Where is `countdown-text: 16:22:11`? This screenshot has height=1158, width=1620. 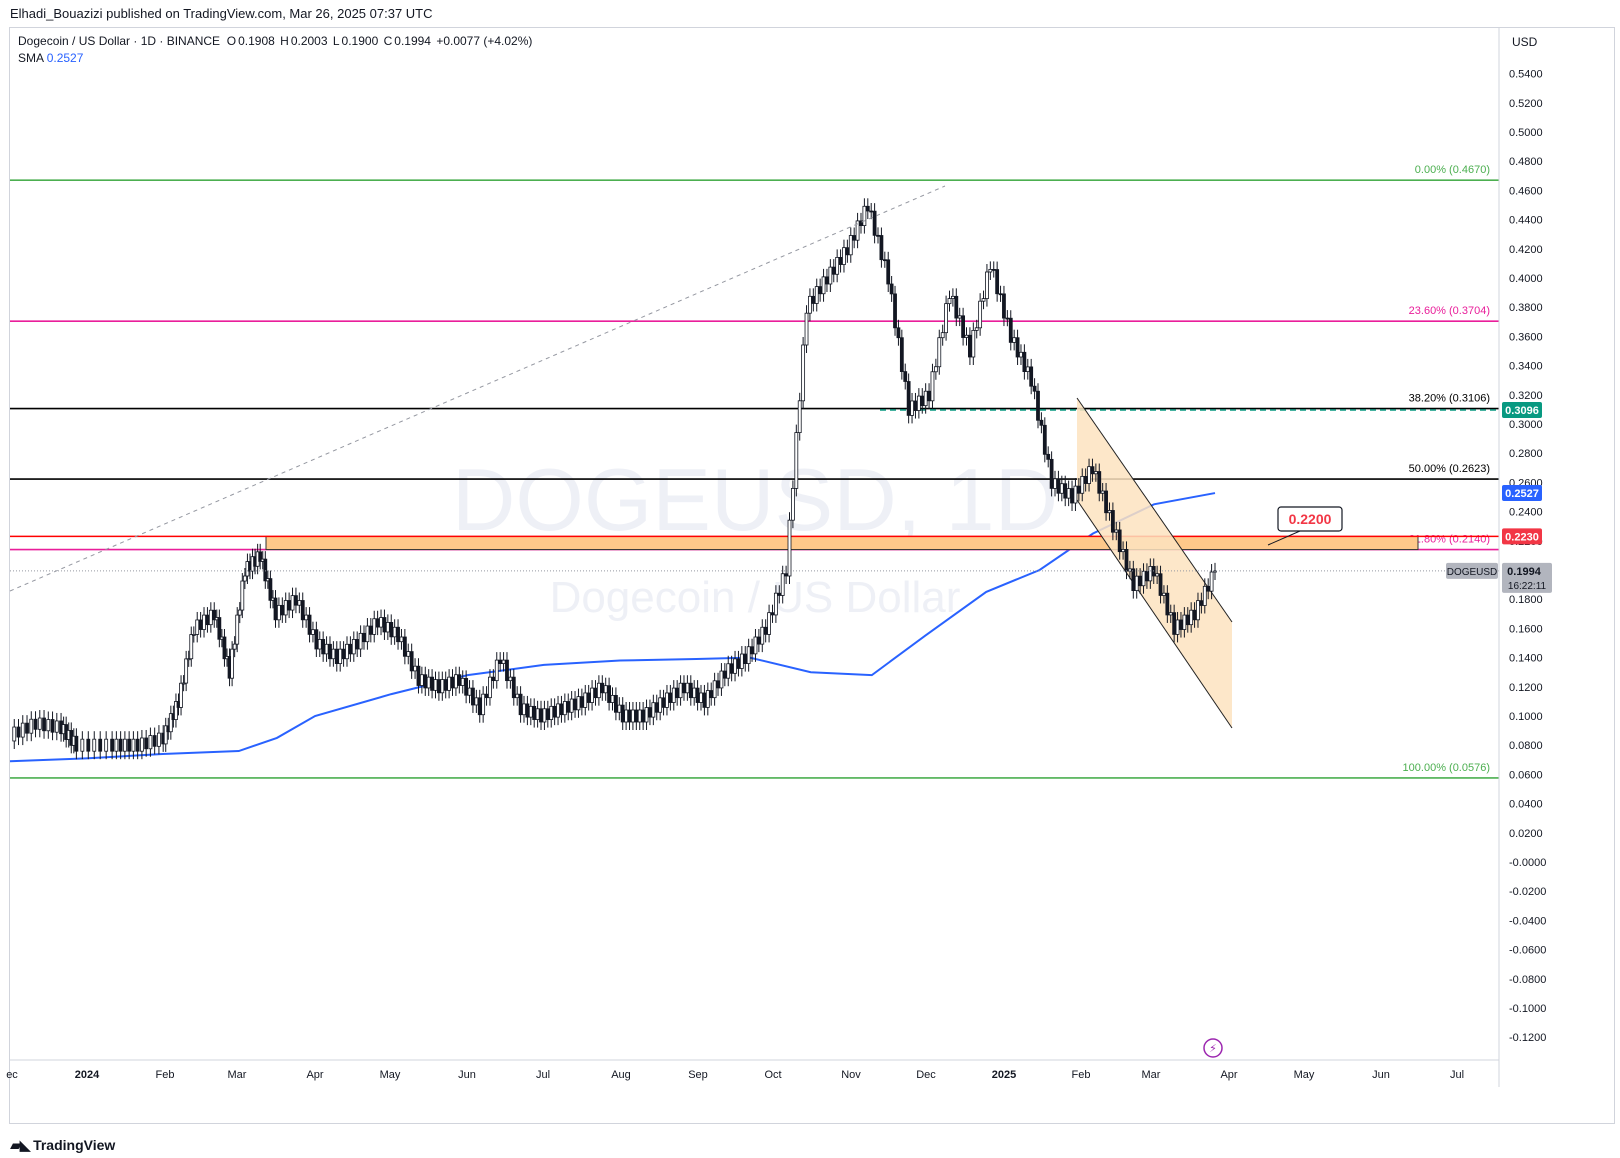
countdown-text: 16:22:11 is located at coordinates (1527, 586).